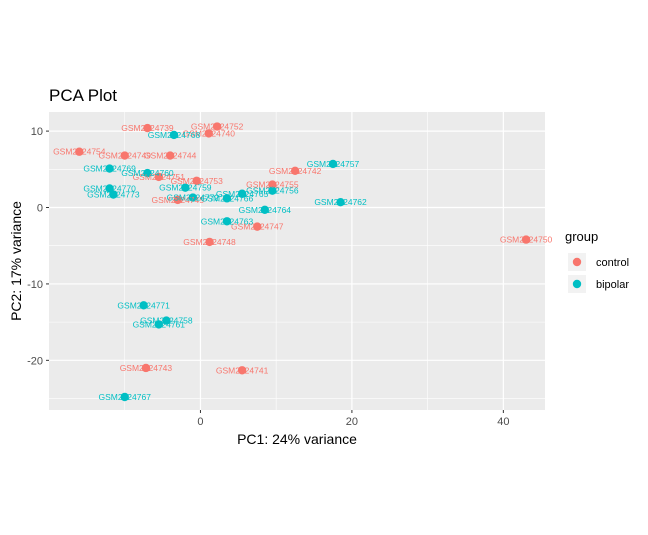 Image resolution: width=648 pixels, height=535 pixels. I want to click on point-label: GSM2024752, so click(217, 127).